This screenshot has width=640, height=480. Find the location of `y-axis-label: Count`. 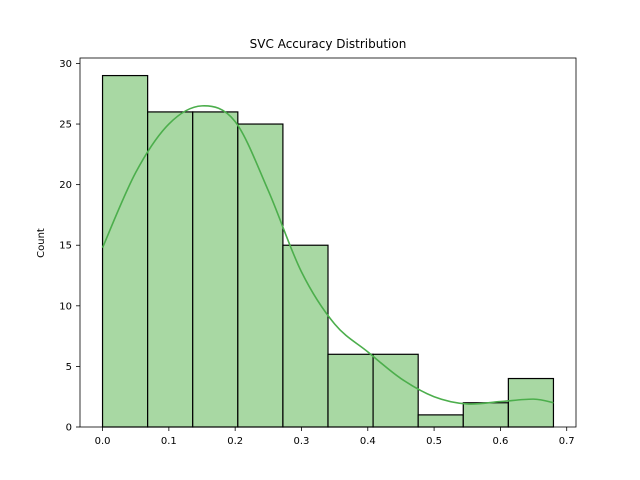

y-axis-label: Count is located at coordinates (41, 243).